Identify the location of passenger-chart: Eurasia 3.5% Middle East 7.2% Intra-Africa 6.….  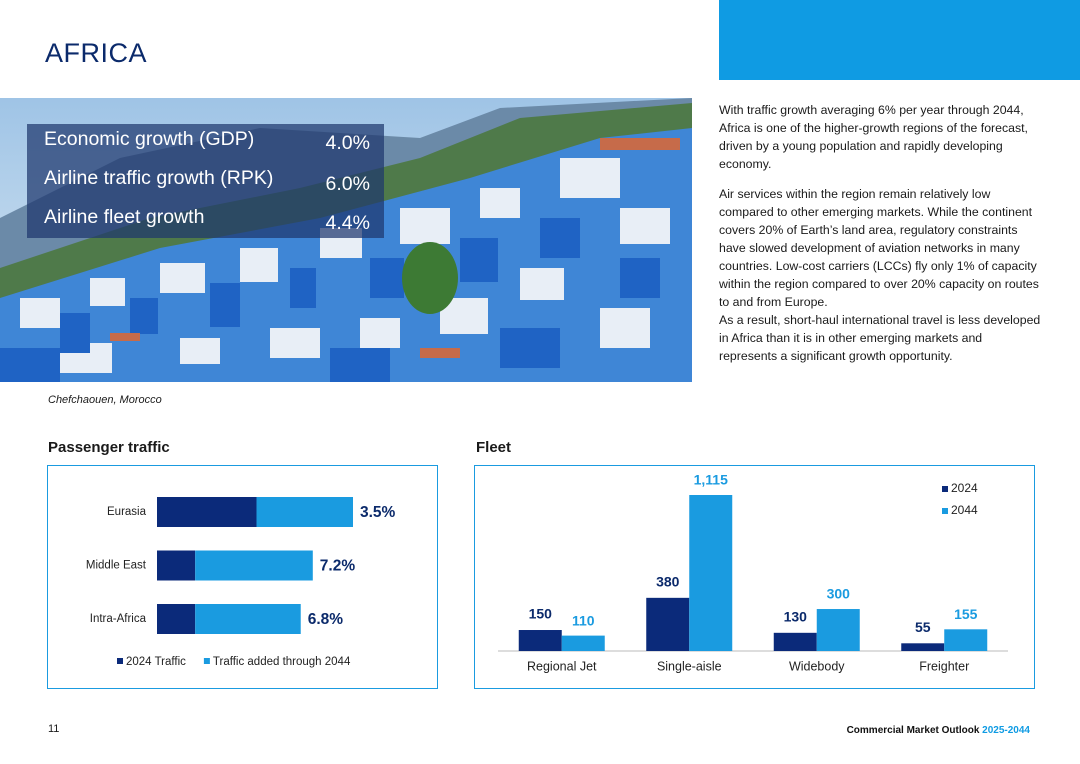
(241, 582).